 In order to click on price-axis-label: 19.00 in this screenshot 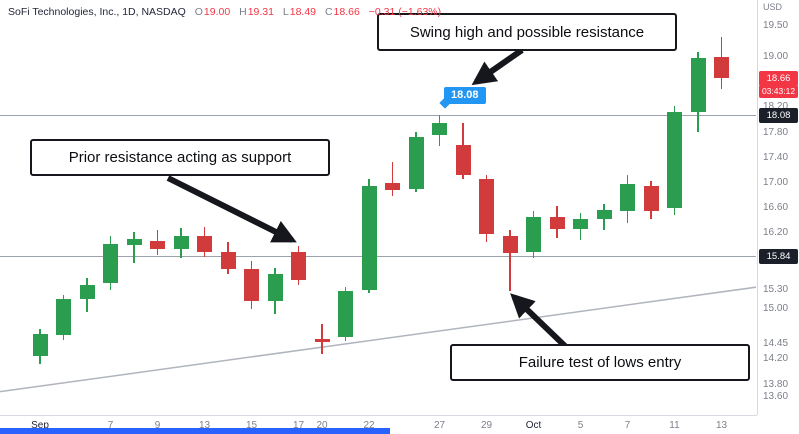, I will do `click(776, 56)`.